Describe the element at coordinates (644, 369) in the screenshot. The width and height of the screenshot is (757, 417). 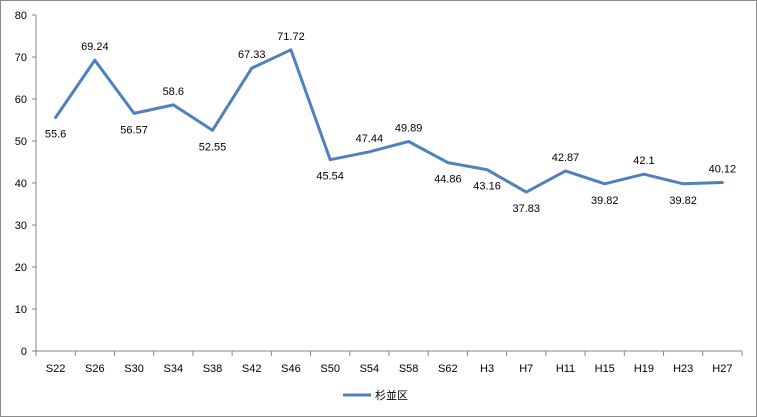
I see `x-tick-label: H19` at that location.